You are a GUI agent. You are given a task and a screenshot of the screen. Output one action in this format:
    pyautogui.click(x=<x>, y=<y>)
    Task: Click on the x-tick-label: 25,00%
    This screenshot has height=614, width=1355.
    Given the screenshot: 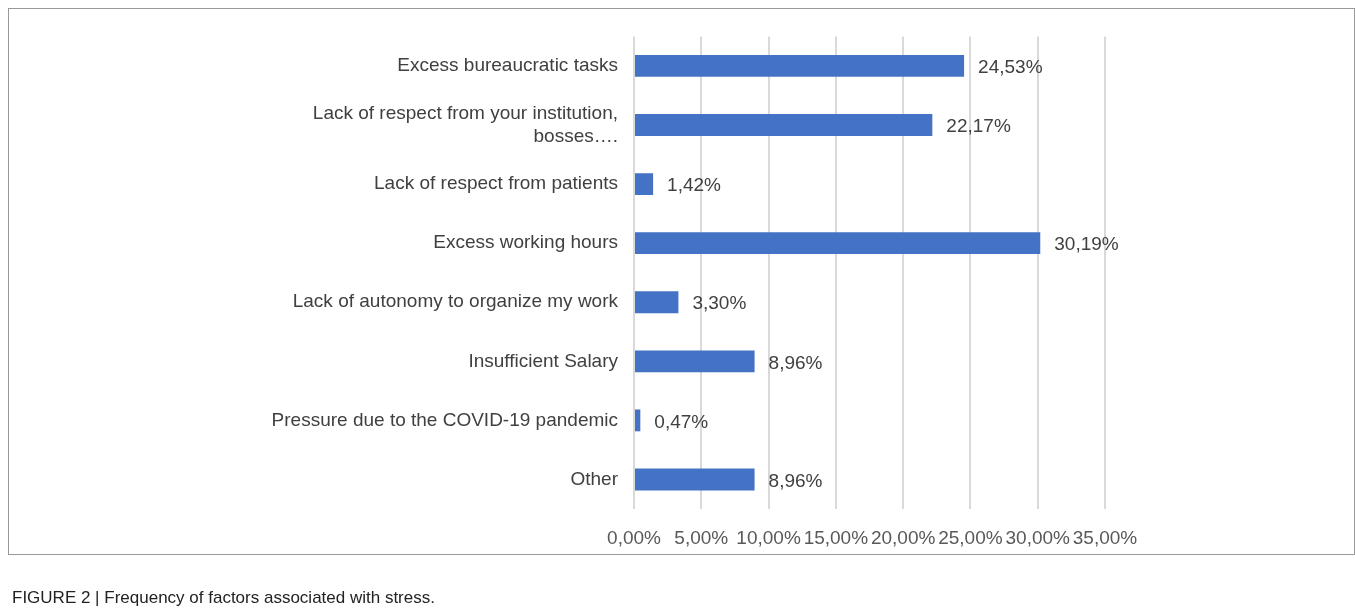 What is the action you would take?
    pyautogui.click(x=970, y=537)
    